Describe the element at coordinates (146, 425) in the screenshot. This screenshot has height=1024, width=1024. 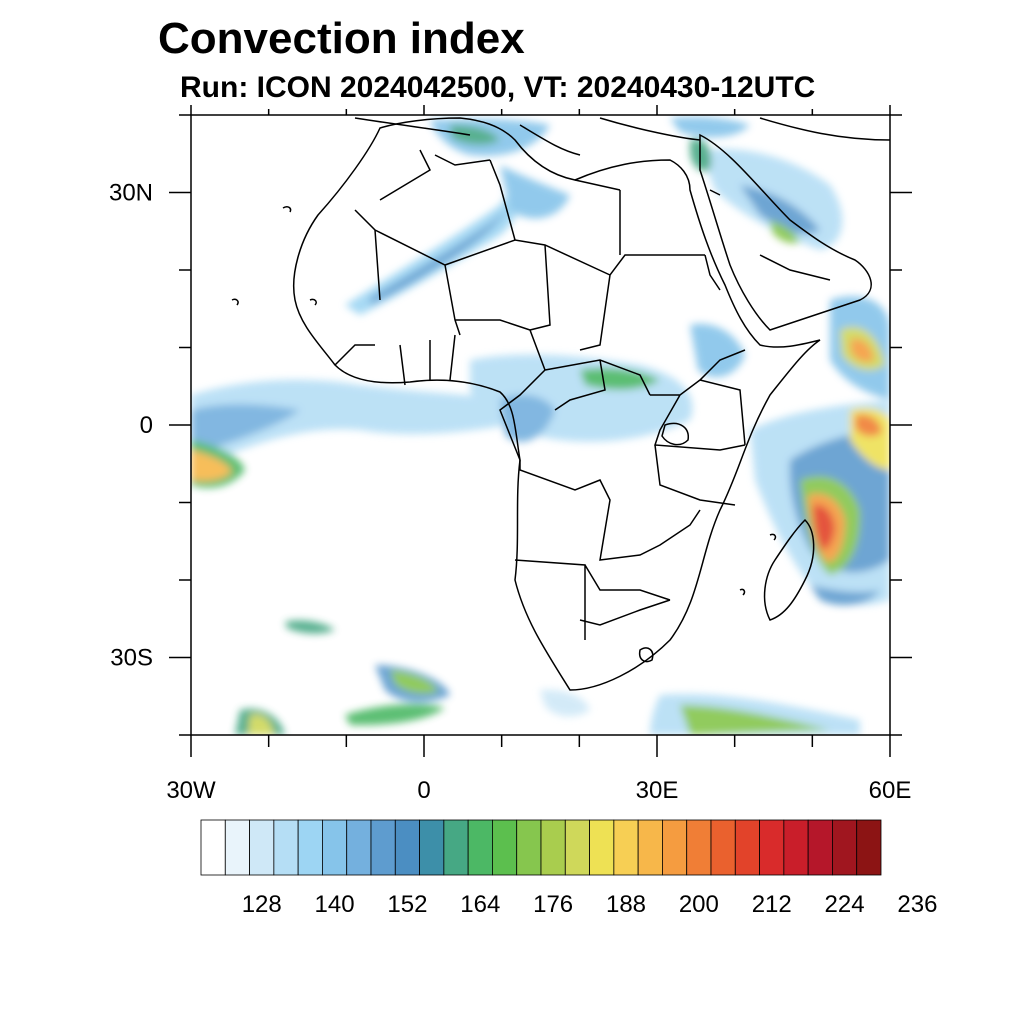
I see `y-tick-label: 0` at that location.